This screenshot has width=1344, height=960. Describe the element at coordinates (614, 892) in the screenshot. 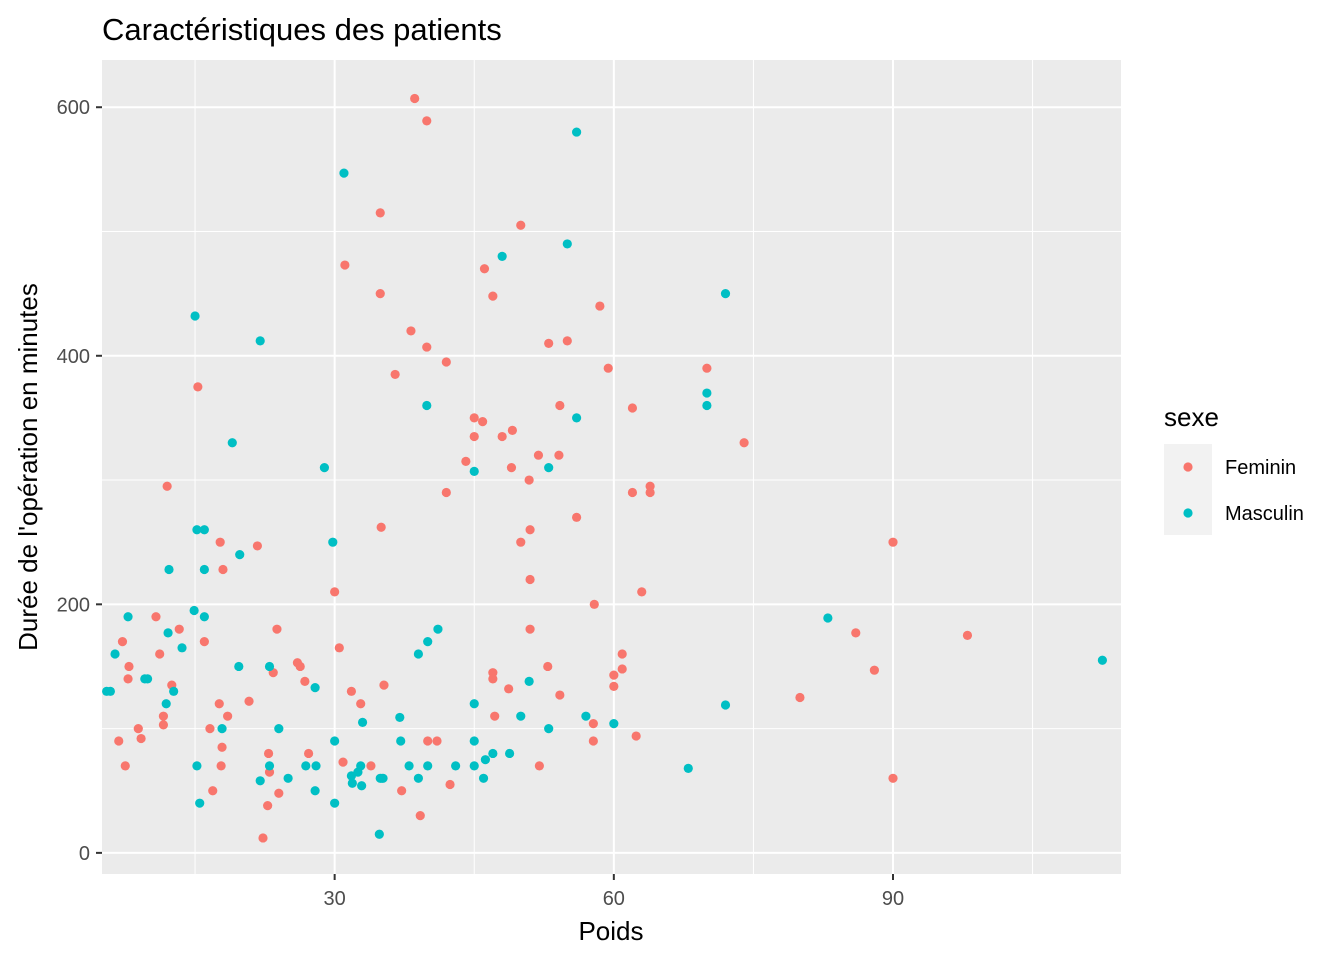

I see `x-axis: 30 60 90` at that location.